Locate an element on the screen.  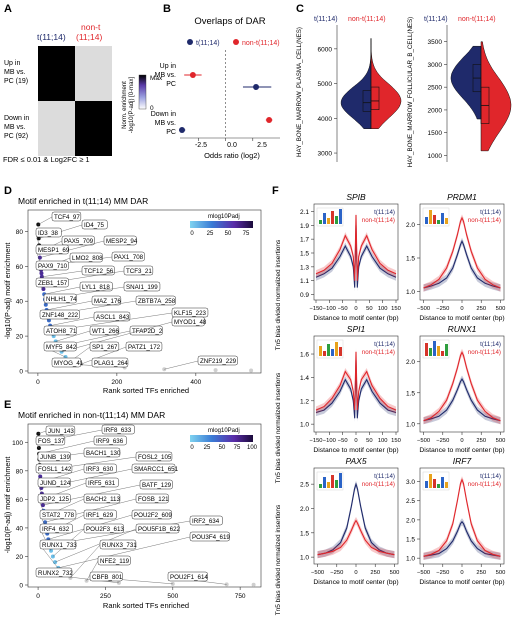
violin-ytick-label: 3500 is located at coordinates (435, 42).